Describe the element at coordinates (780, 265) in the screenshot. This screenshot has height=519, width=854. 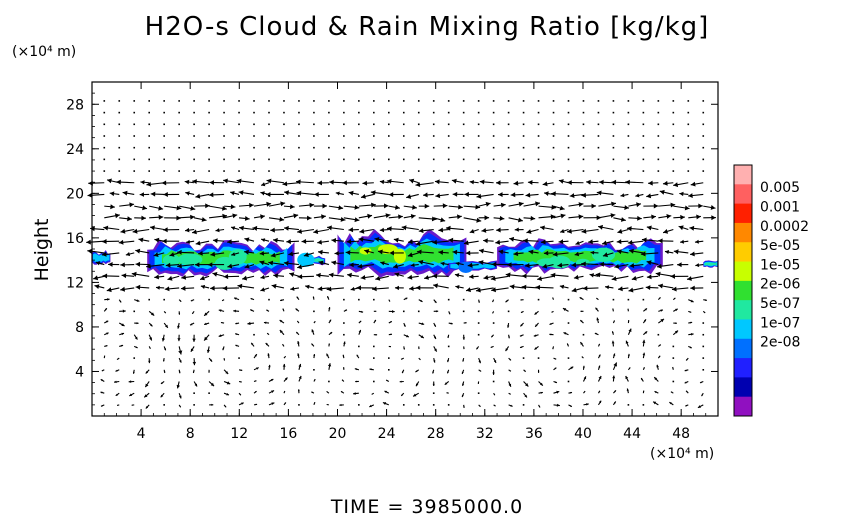
I see `colorbar-label: 1e-05` at that location.